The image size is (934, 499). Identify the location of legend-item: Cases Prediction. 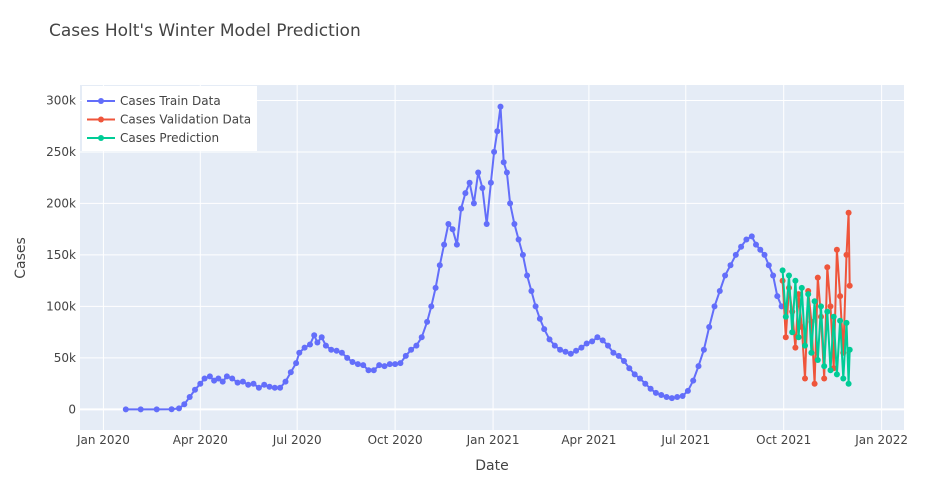
(153, 138).